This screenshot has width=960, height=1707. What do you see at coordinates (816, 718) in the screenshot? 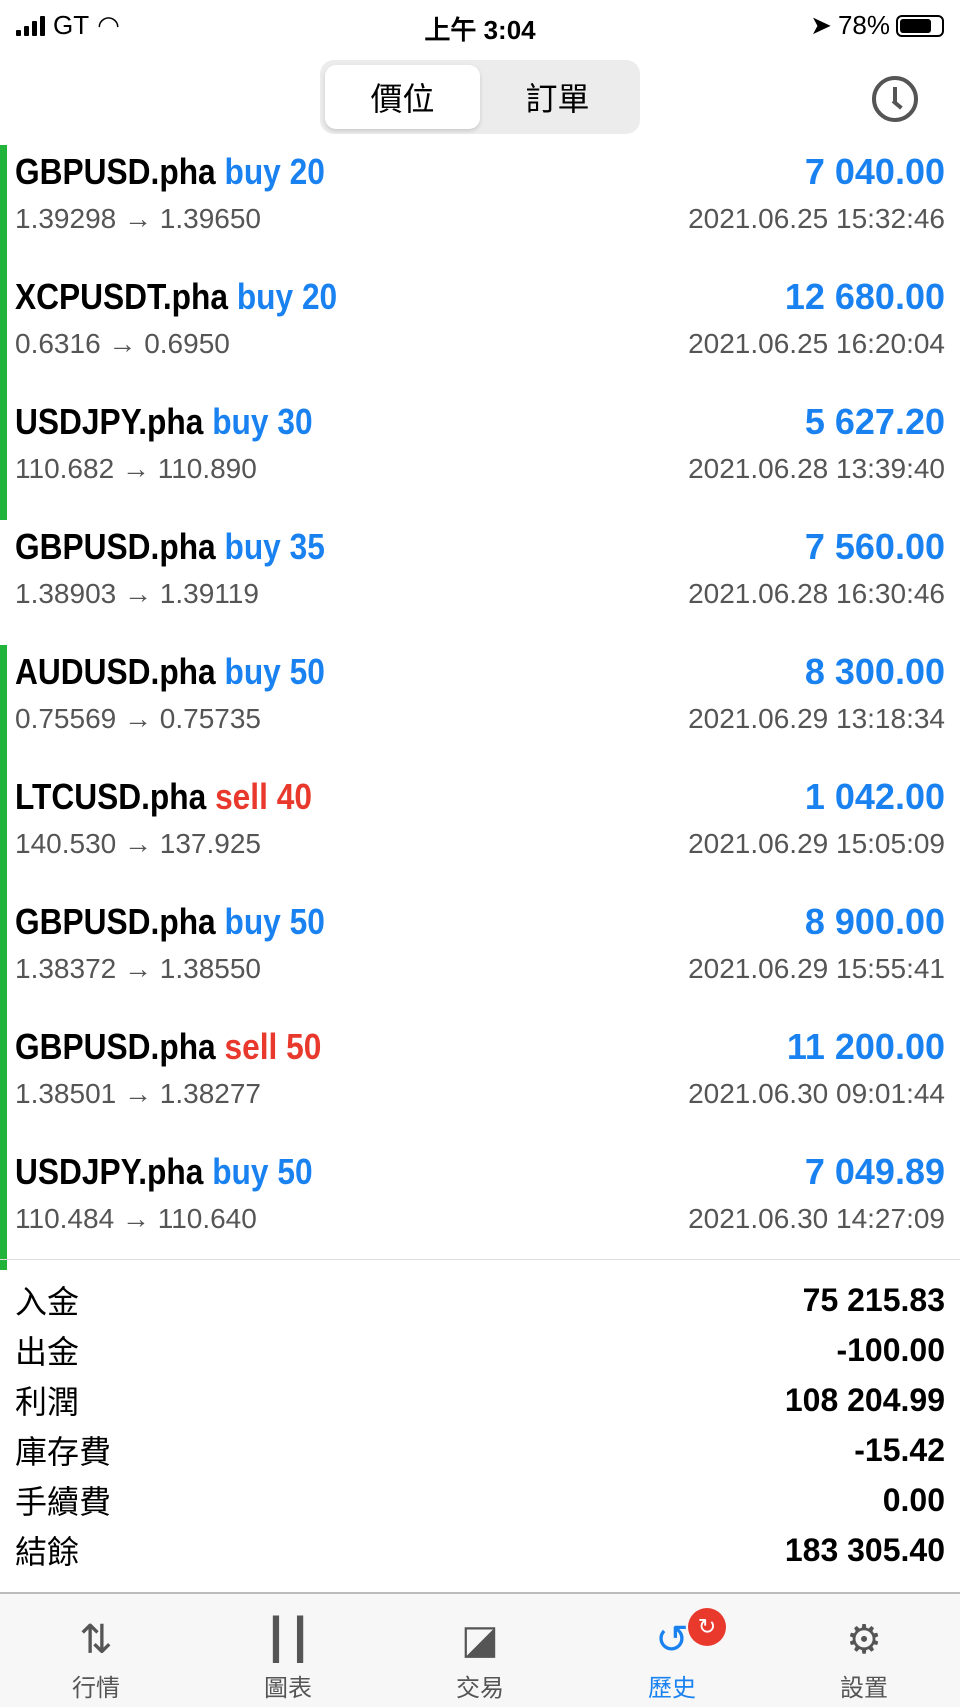
I see `trade-time: 2021.06.29 13:18:34` at bounding box center [816, 718].